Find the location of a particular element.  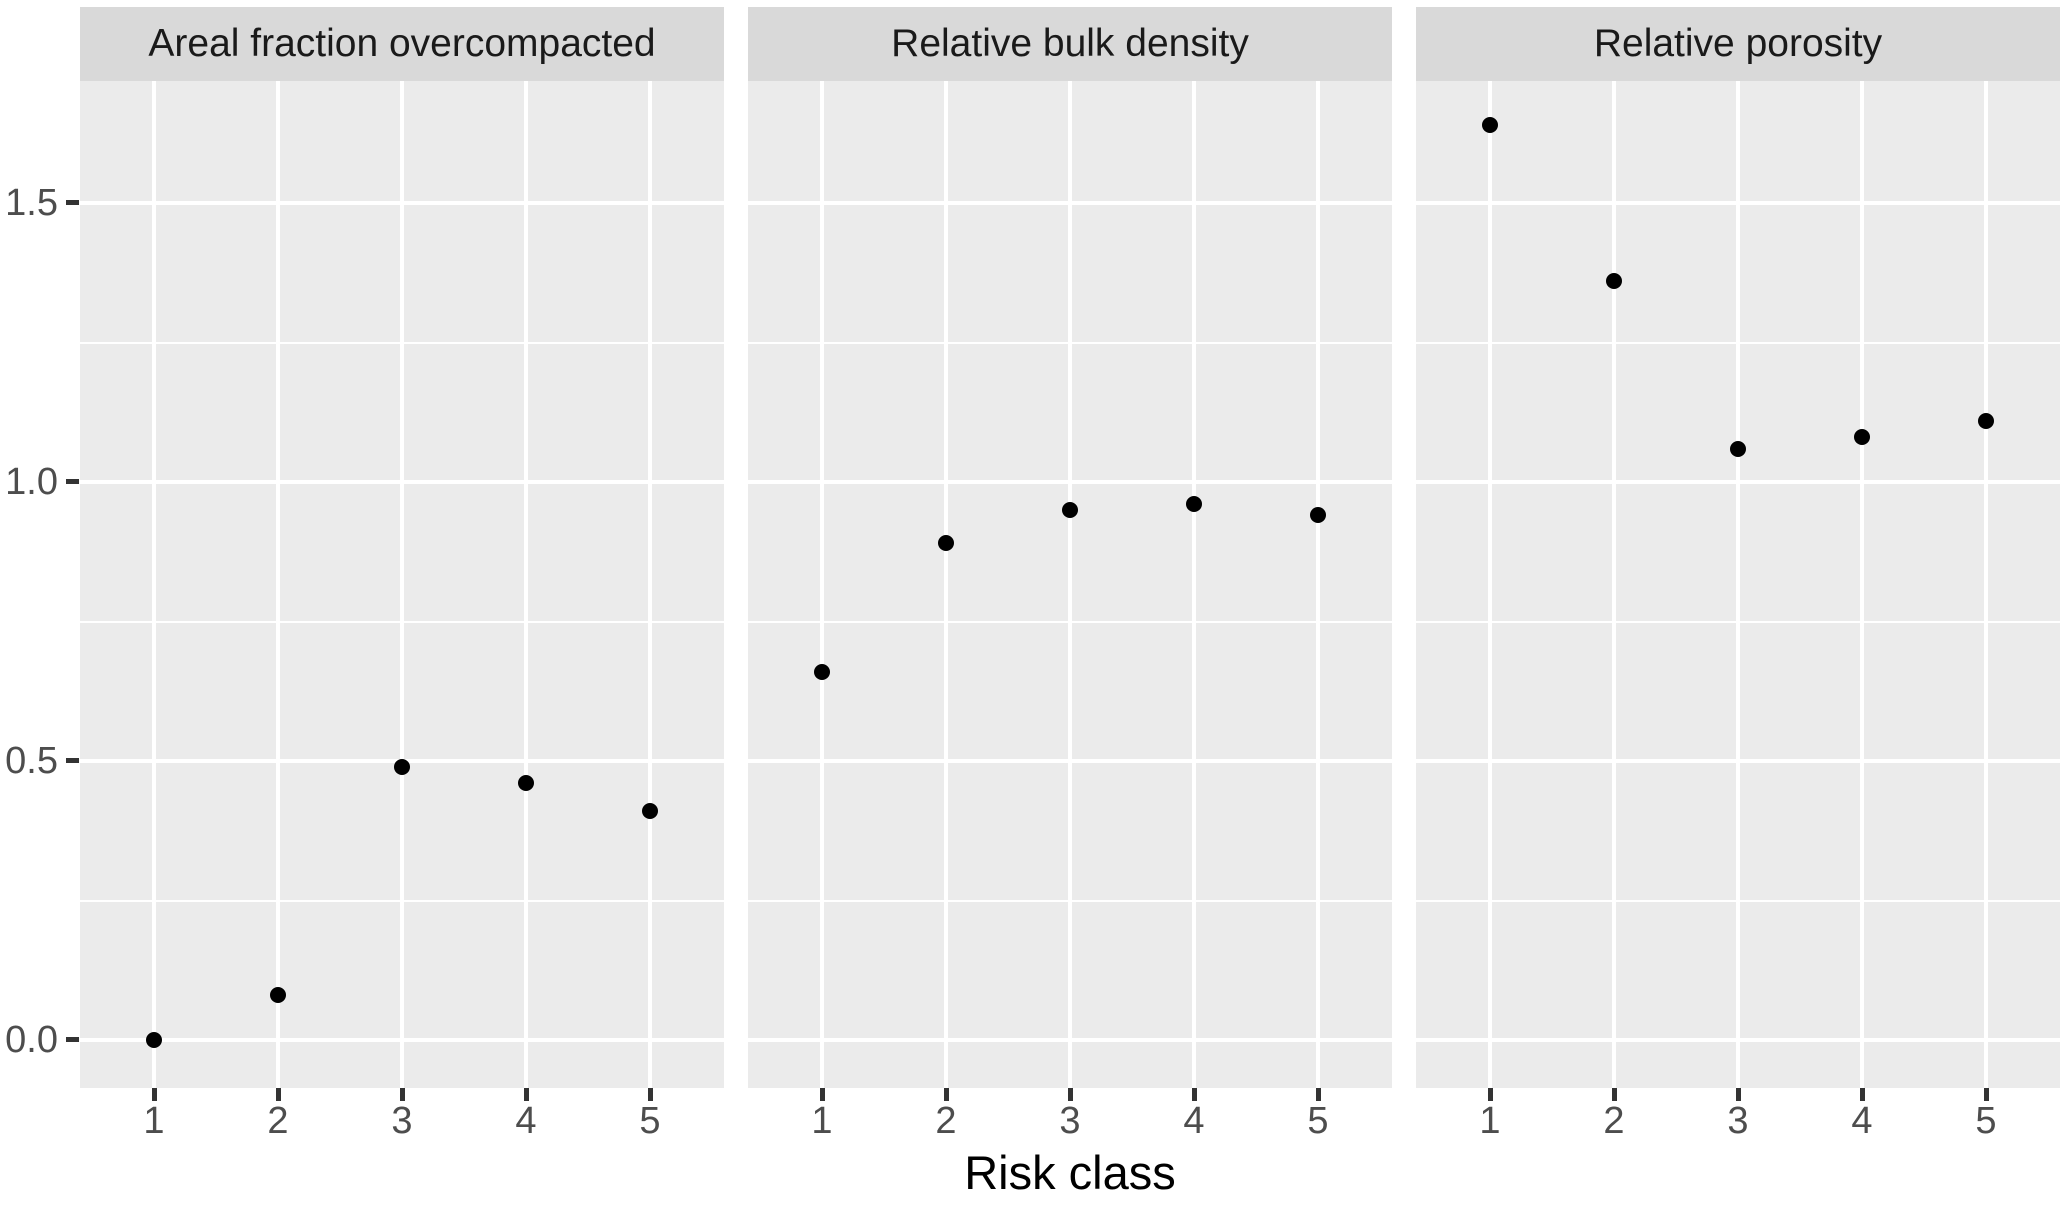

y-tick-label: 0.0 is located at coordinates (31, 1040).